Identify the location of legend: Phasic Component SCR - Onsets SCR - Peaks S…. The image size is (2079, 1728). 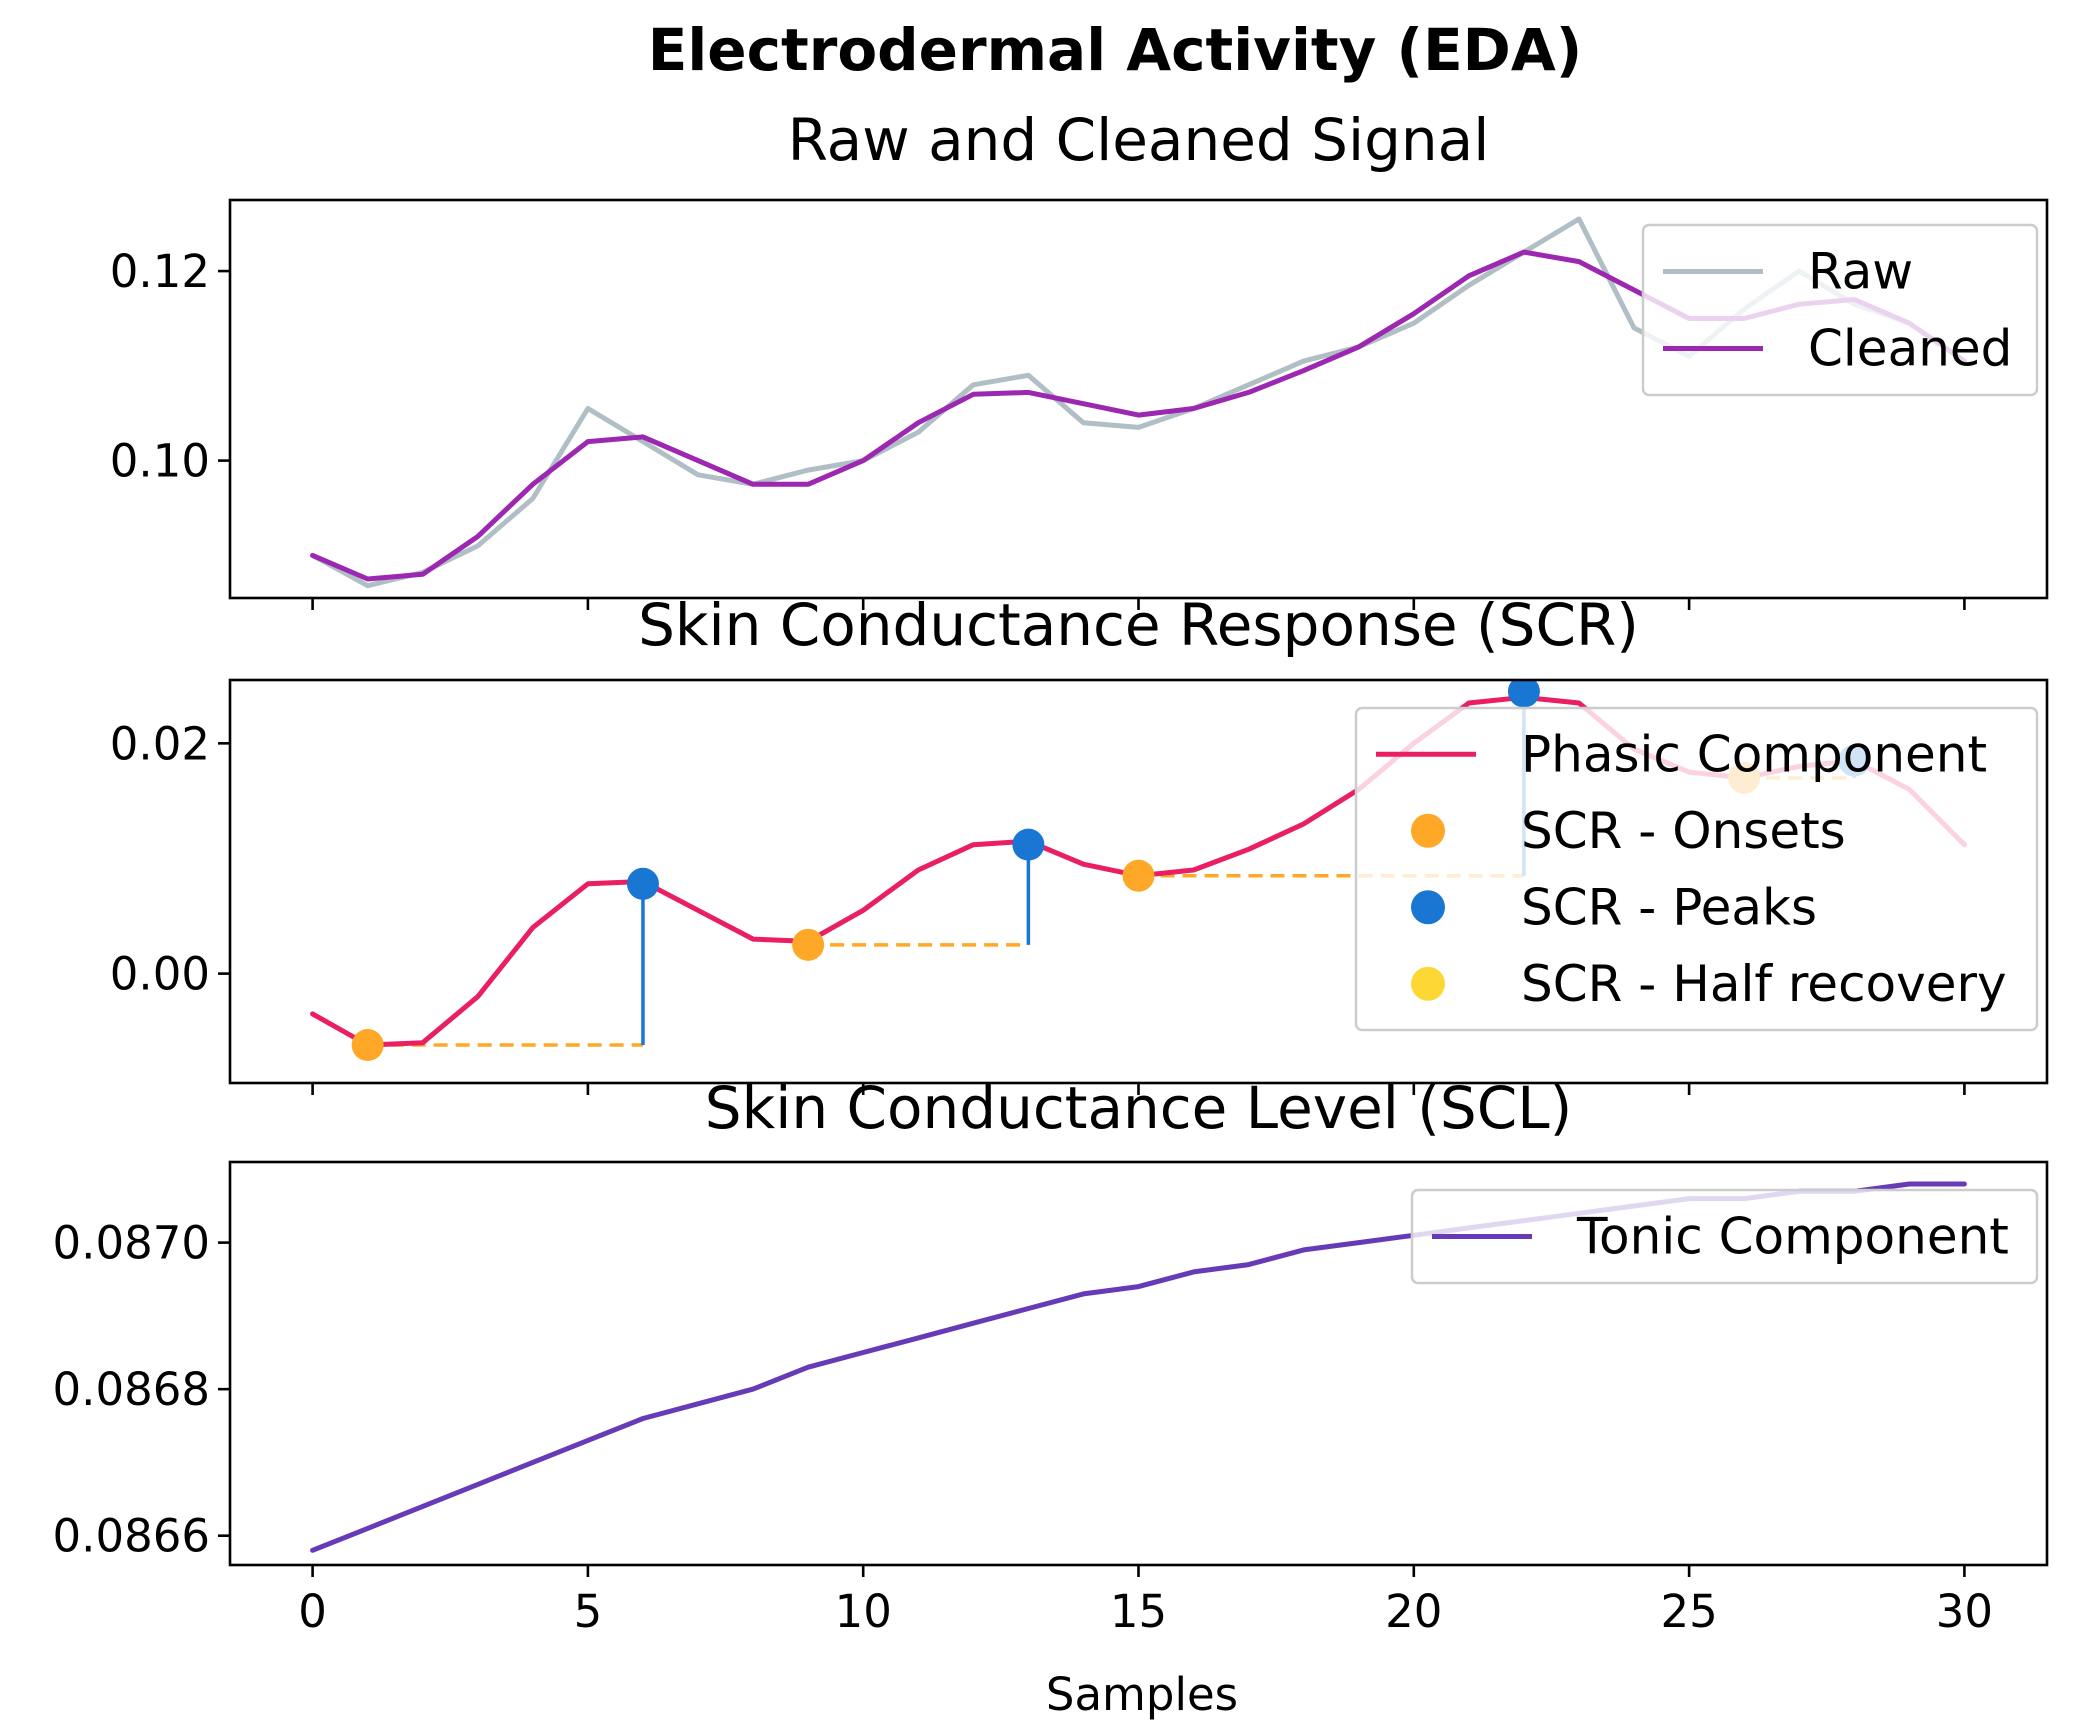
(1696, 869).